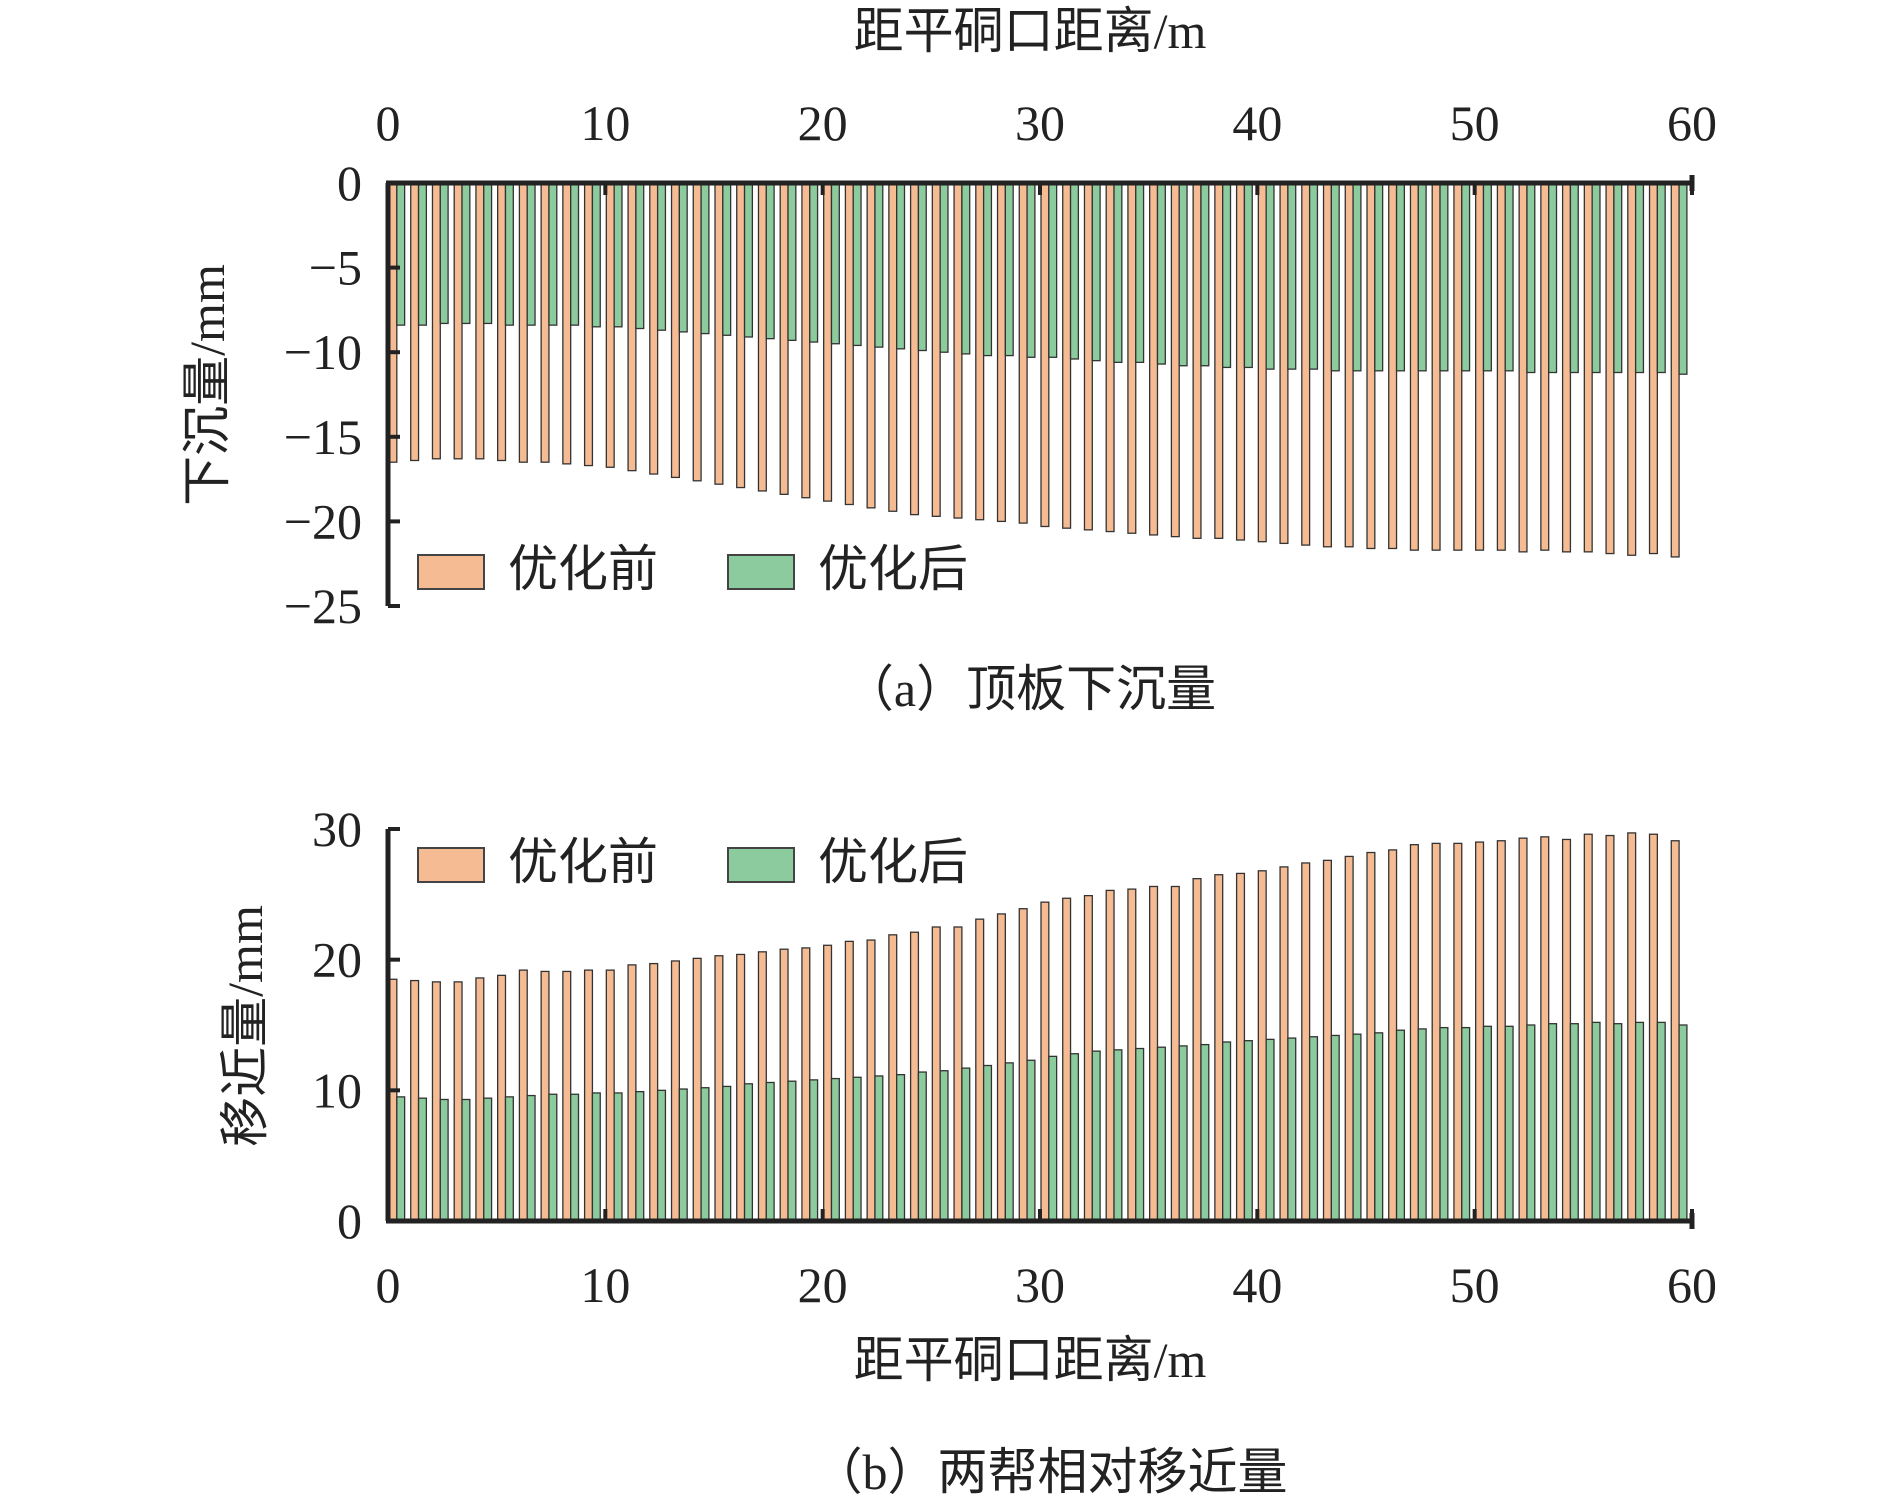 Image resolution: width=1890 pixels, height=1507 pixels. What do you see at coordinates (337, 960) in the screenshot?
I see `panel-b-y-tick-label: 20` at bounding box center [337, 960].